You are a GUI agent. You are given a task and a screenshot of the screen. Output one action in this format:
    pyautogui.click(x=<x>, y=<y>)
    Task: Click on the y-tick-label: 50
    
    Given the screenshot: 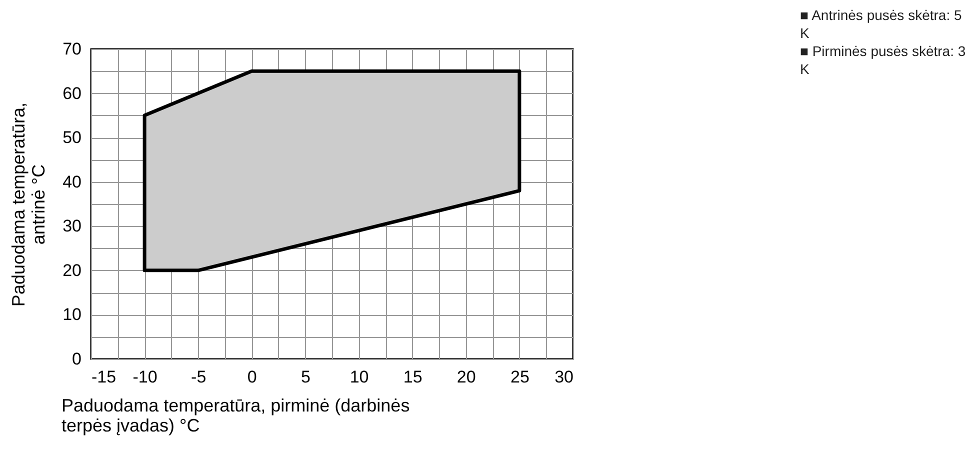 What is the action you would take?
    pyautogui.click(x=72, y=138)
    